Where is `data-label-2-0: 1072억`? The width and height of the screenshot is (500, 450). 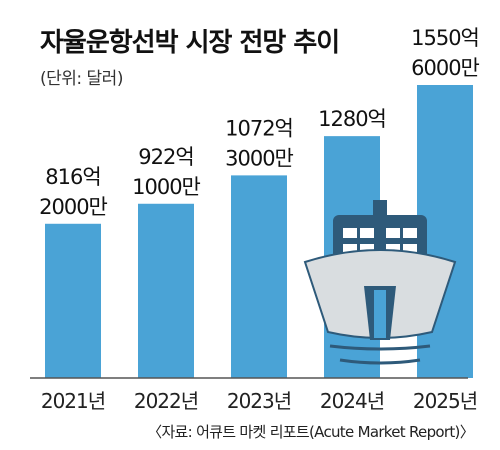
data-label-2-0: 1072억 is located at coordinates (259, 128).